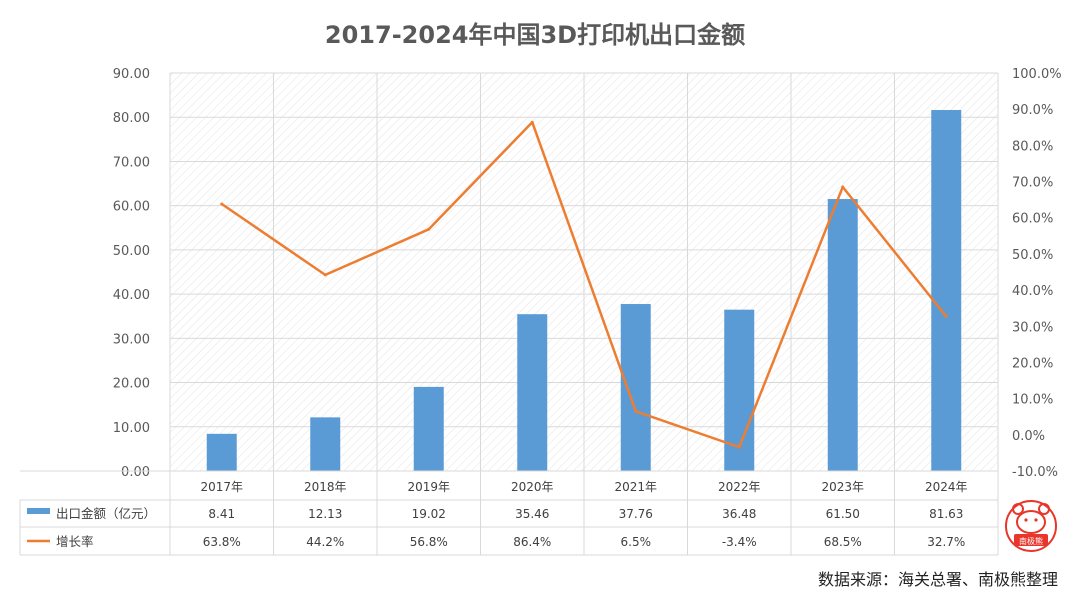 The image size is (1080, 600). Describe the element at coordinates (429, 542) in the screenshot. I see `line-data-label: 56.8%` at that location.